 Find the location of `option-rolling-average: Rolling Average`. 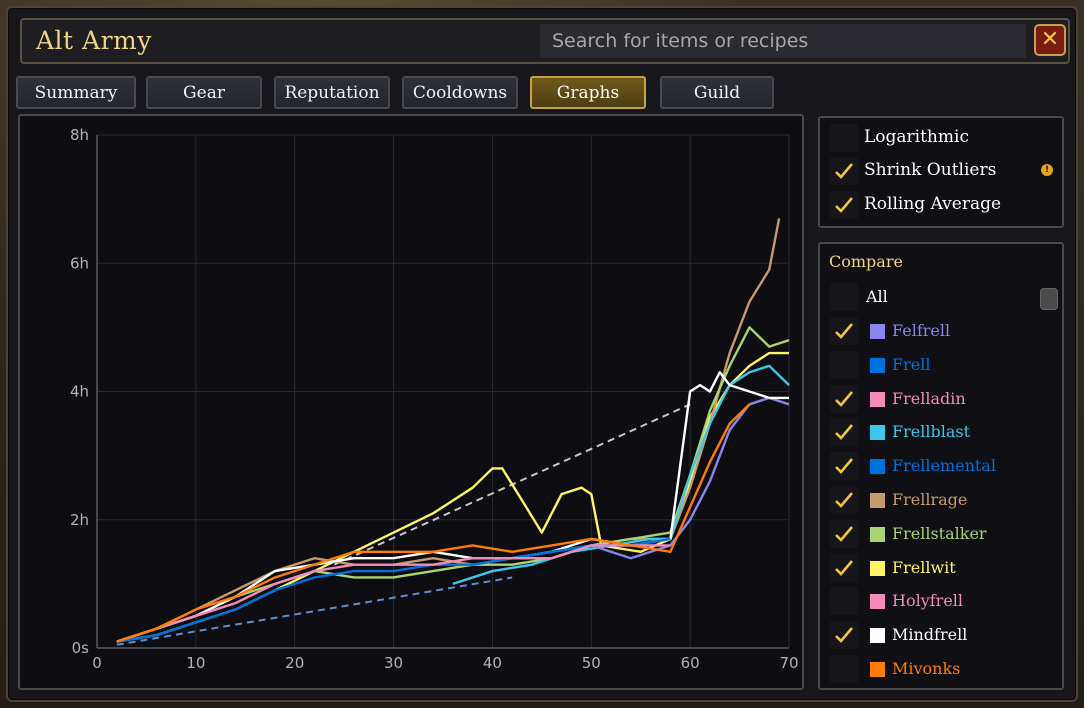

option-rolling-average: Rolling Average is located at coordinates (945, 206).